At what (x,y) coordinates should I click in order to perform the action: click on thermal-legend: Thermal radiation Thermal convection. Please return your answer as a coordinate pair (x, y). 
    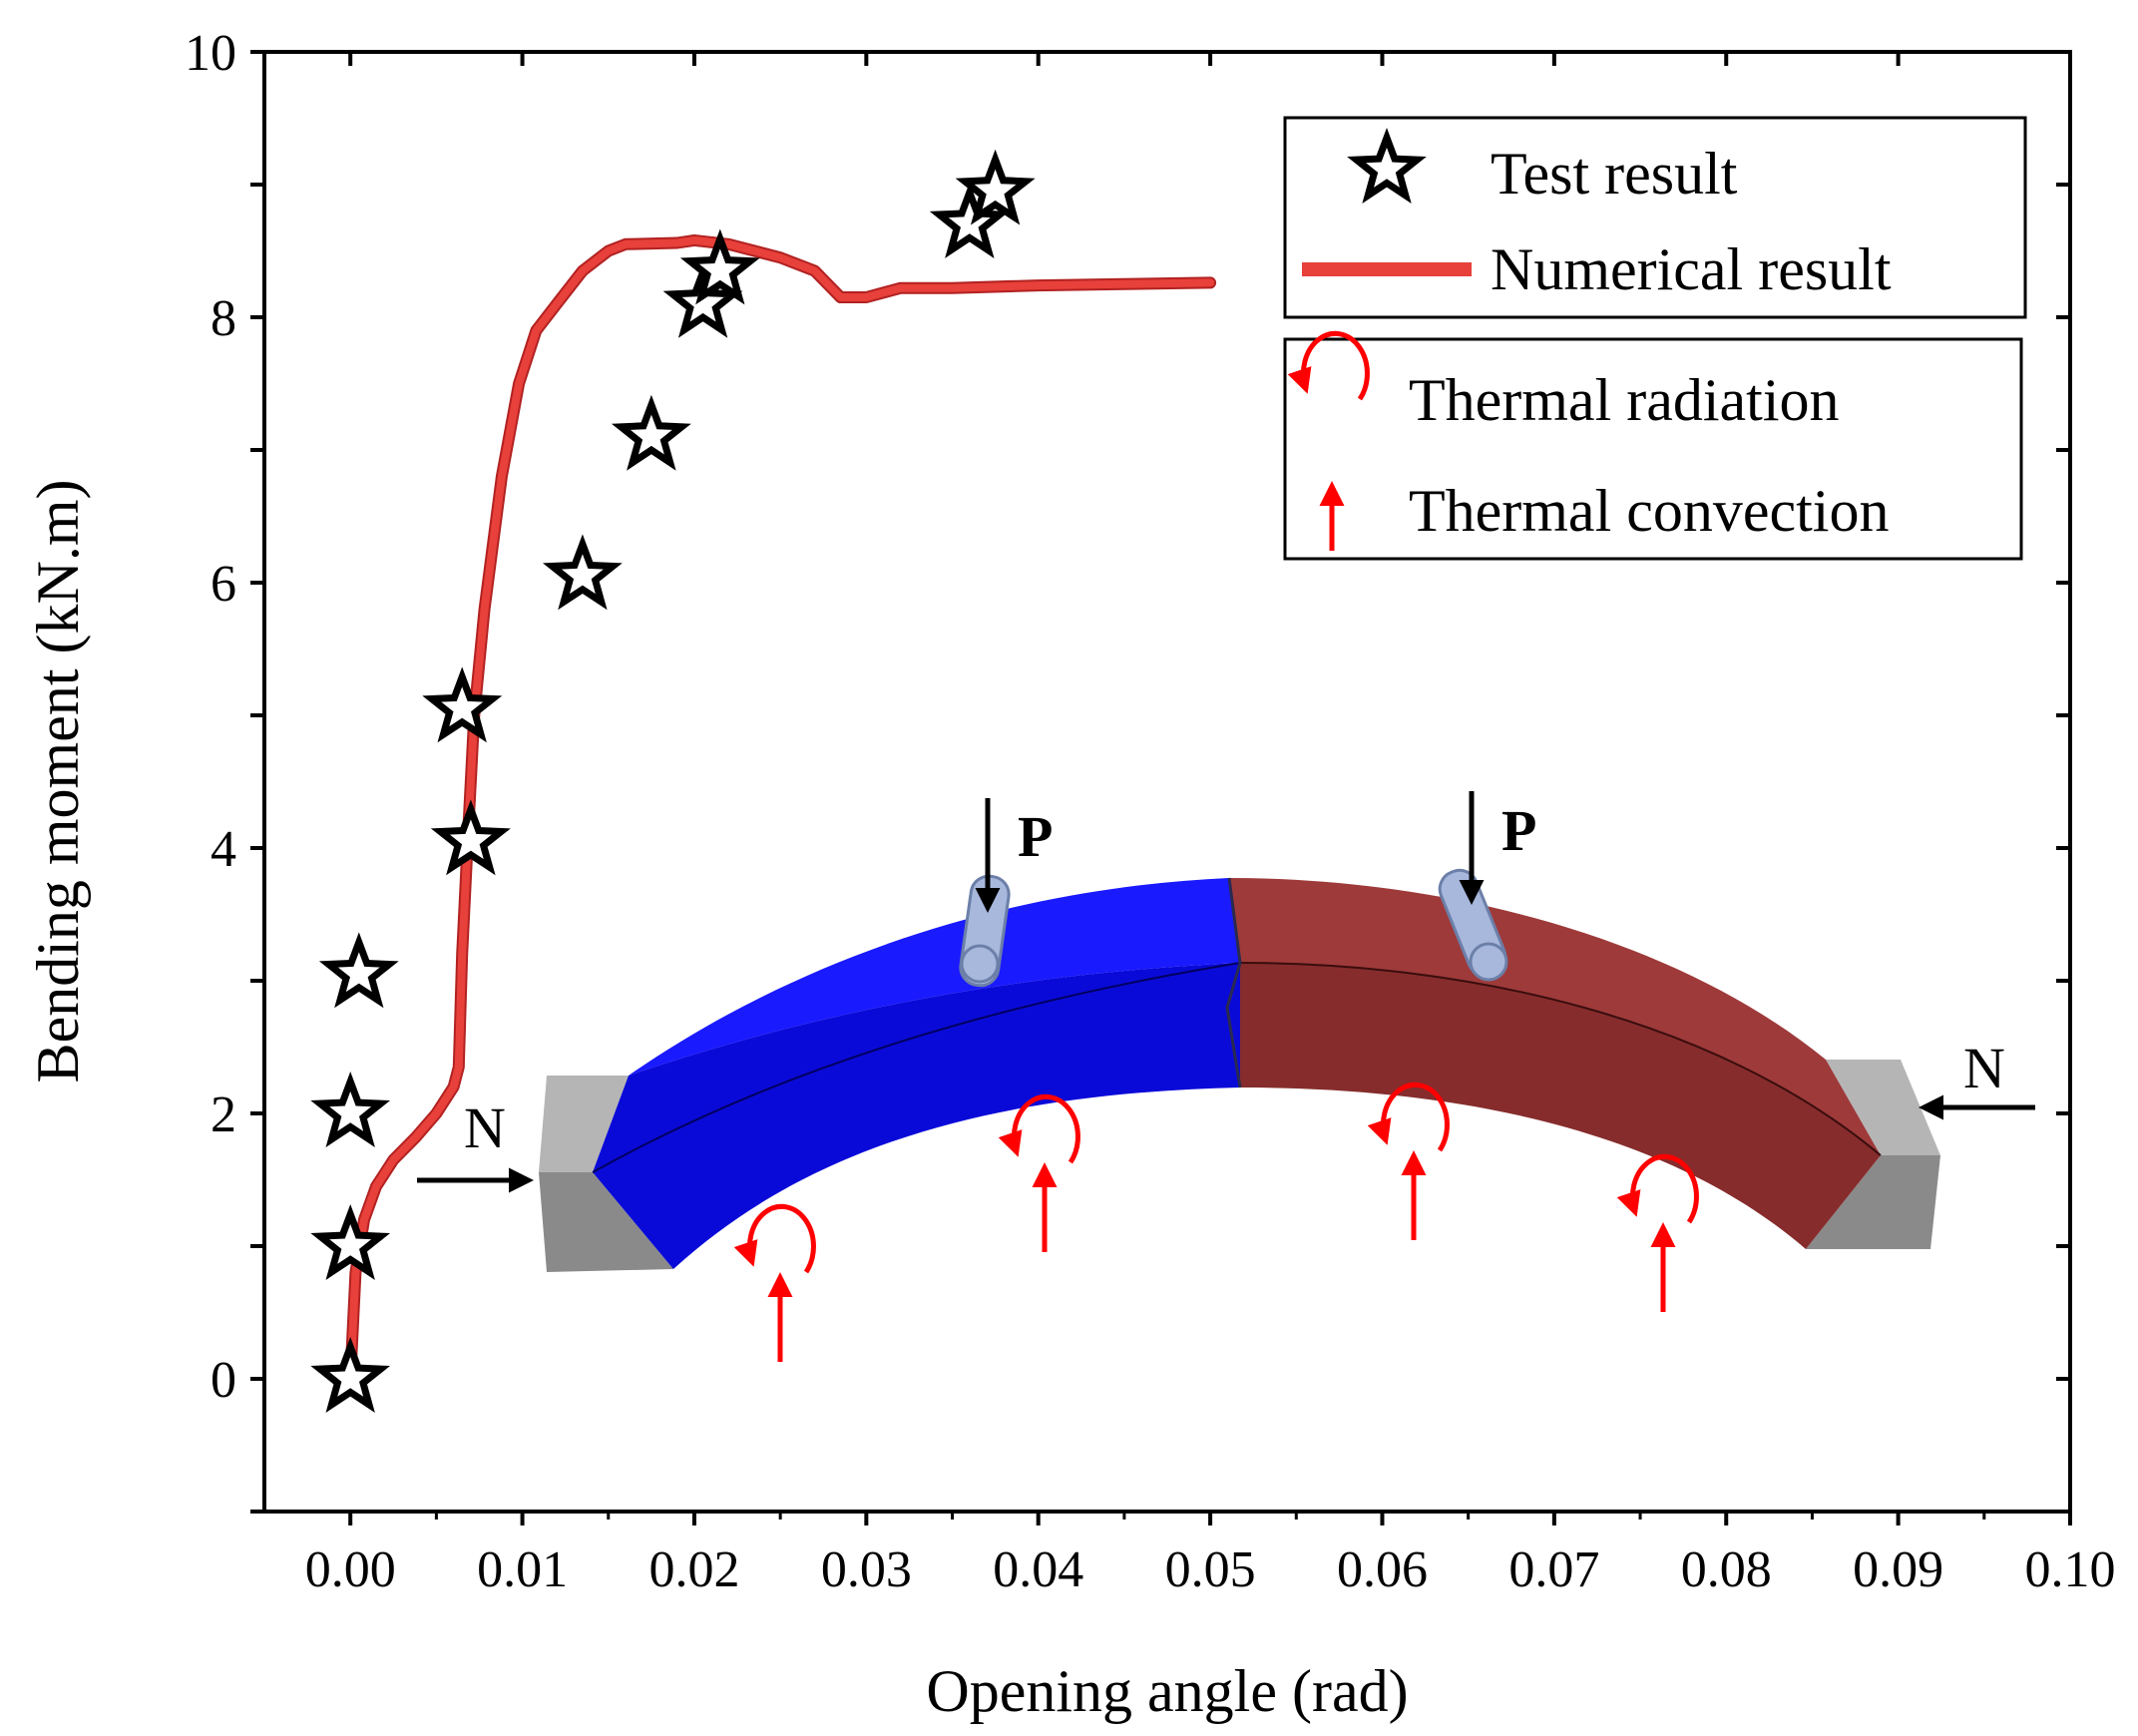
    Looking at the image, I should click on (1653, 445).